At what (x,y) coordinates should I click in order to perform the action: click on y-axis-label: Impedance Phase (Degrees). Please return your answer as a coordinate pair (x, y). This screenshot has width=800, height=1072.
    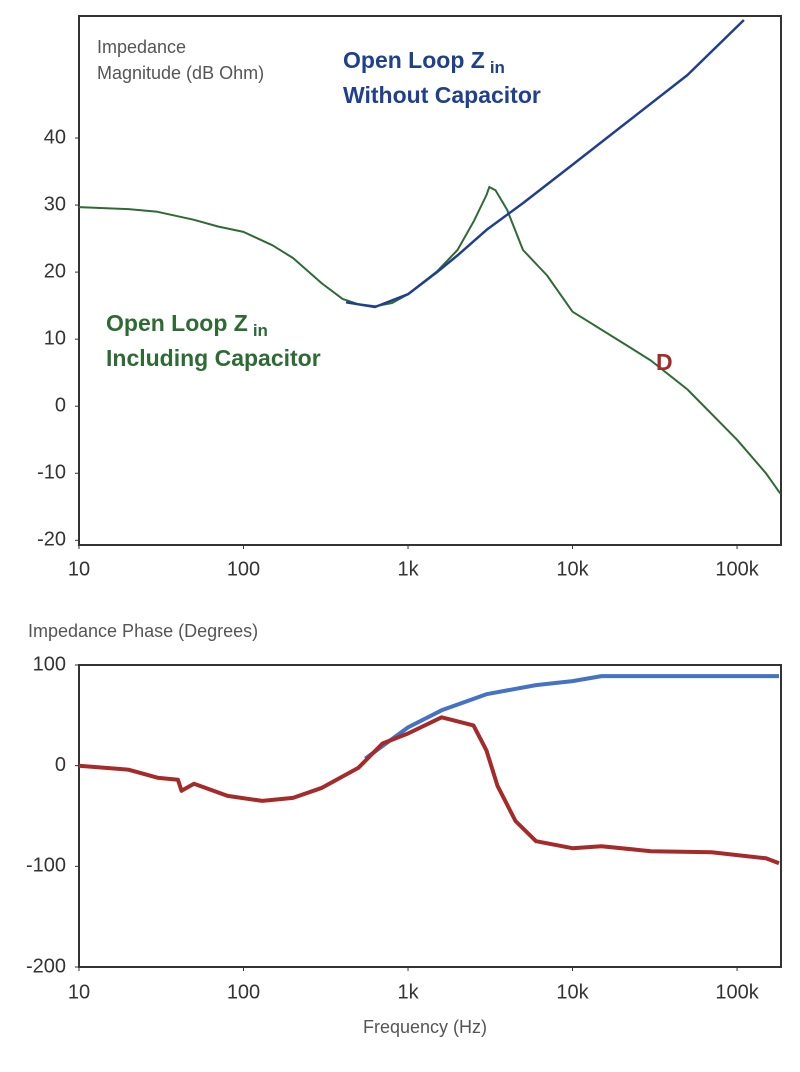
    Looking at the image, I should click on (143, 631).